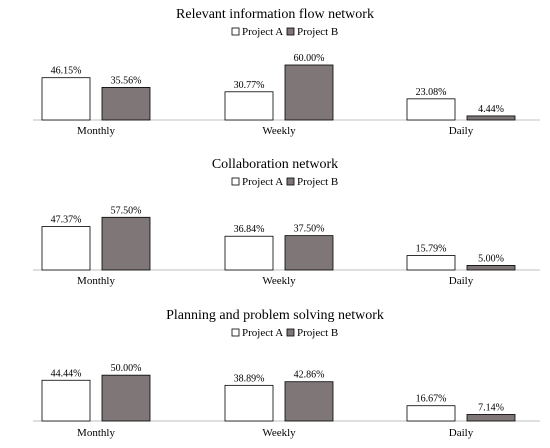  Describe the element at coordinates (309, 375) in the screenshot. I see `data-label: 42.86%` at that location.